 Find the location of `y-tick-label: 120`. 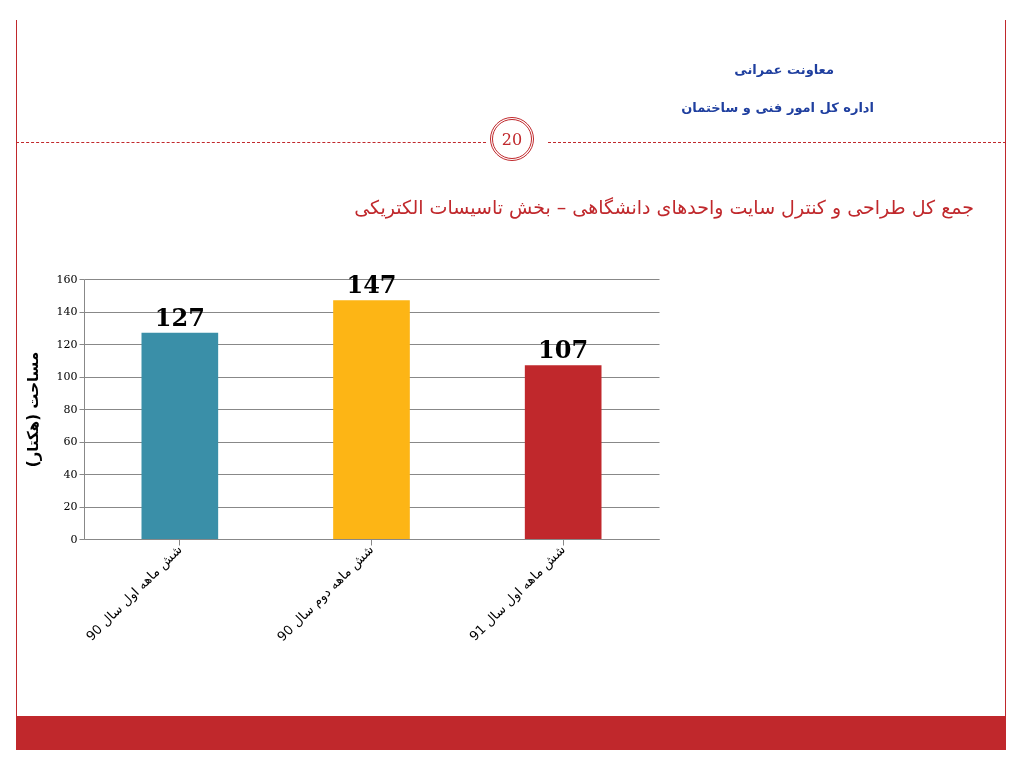

y-tick-label: 120 is located at coordinates (67, 344).